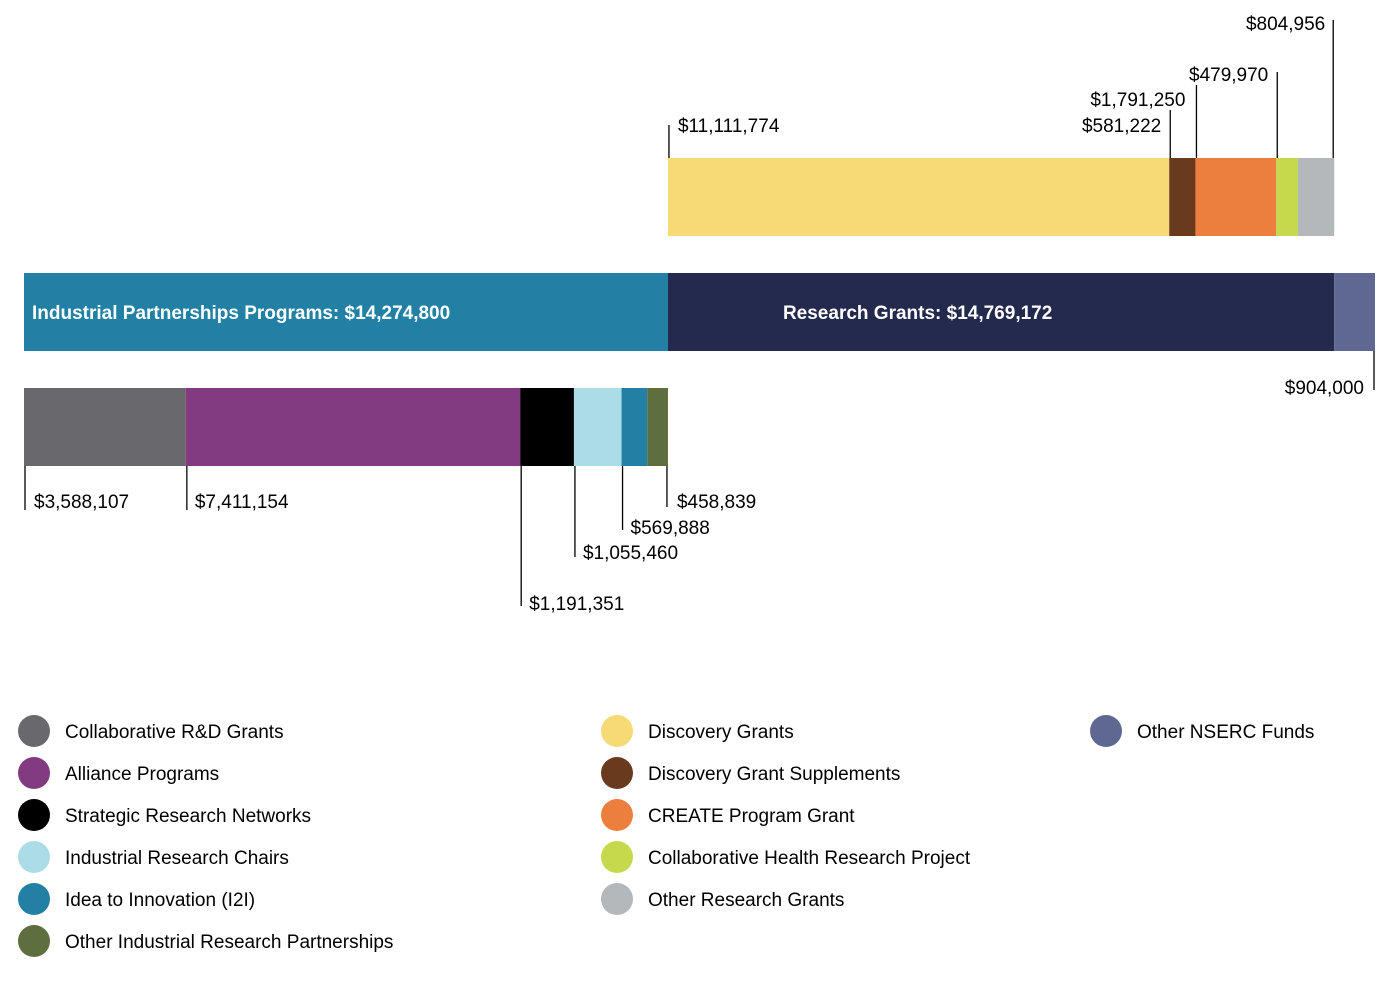 This screenshot has width=1400, height=984. What do you see at coordinates (657, 427) in the screenshot?
I see `industrial-segment-other-industrial-research-partnerships` at bounding box center [657, 427].